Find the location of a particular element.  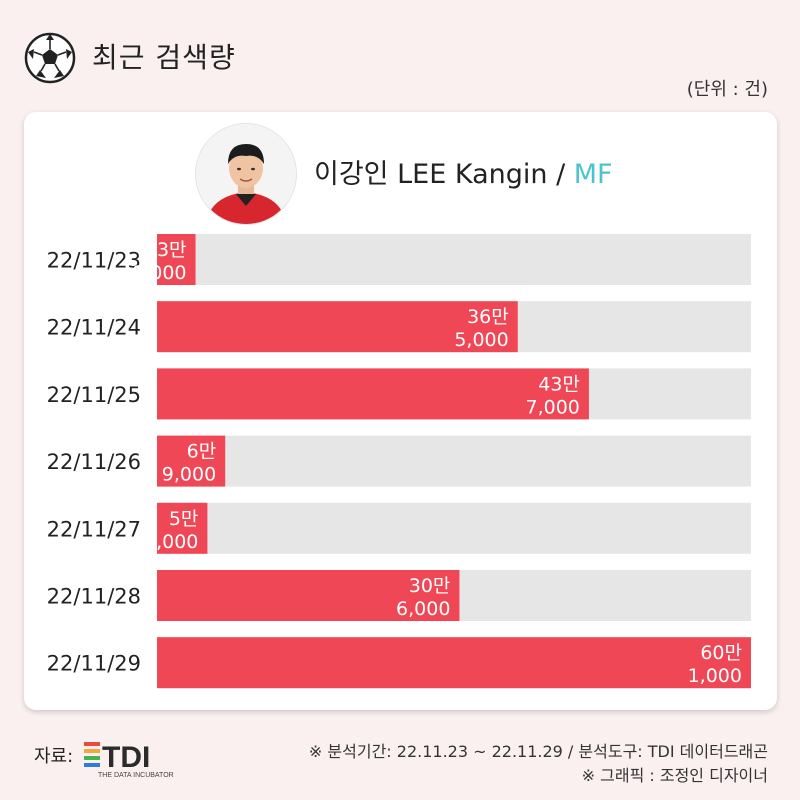

page-title: 최근 검색량 is located at coordinates (164, 57).